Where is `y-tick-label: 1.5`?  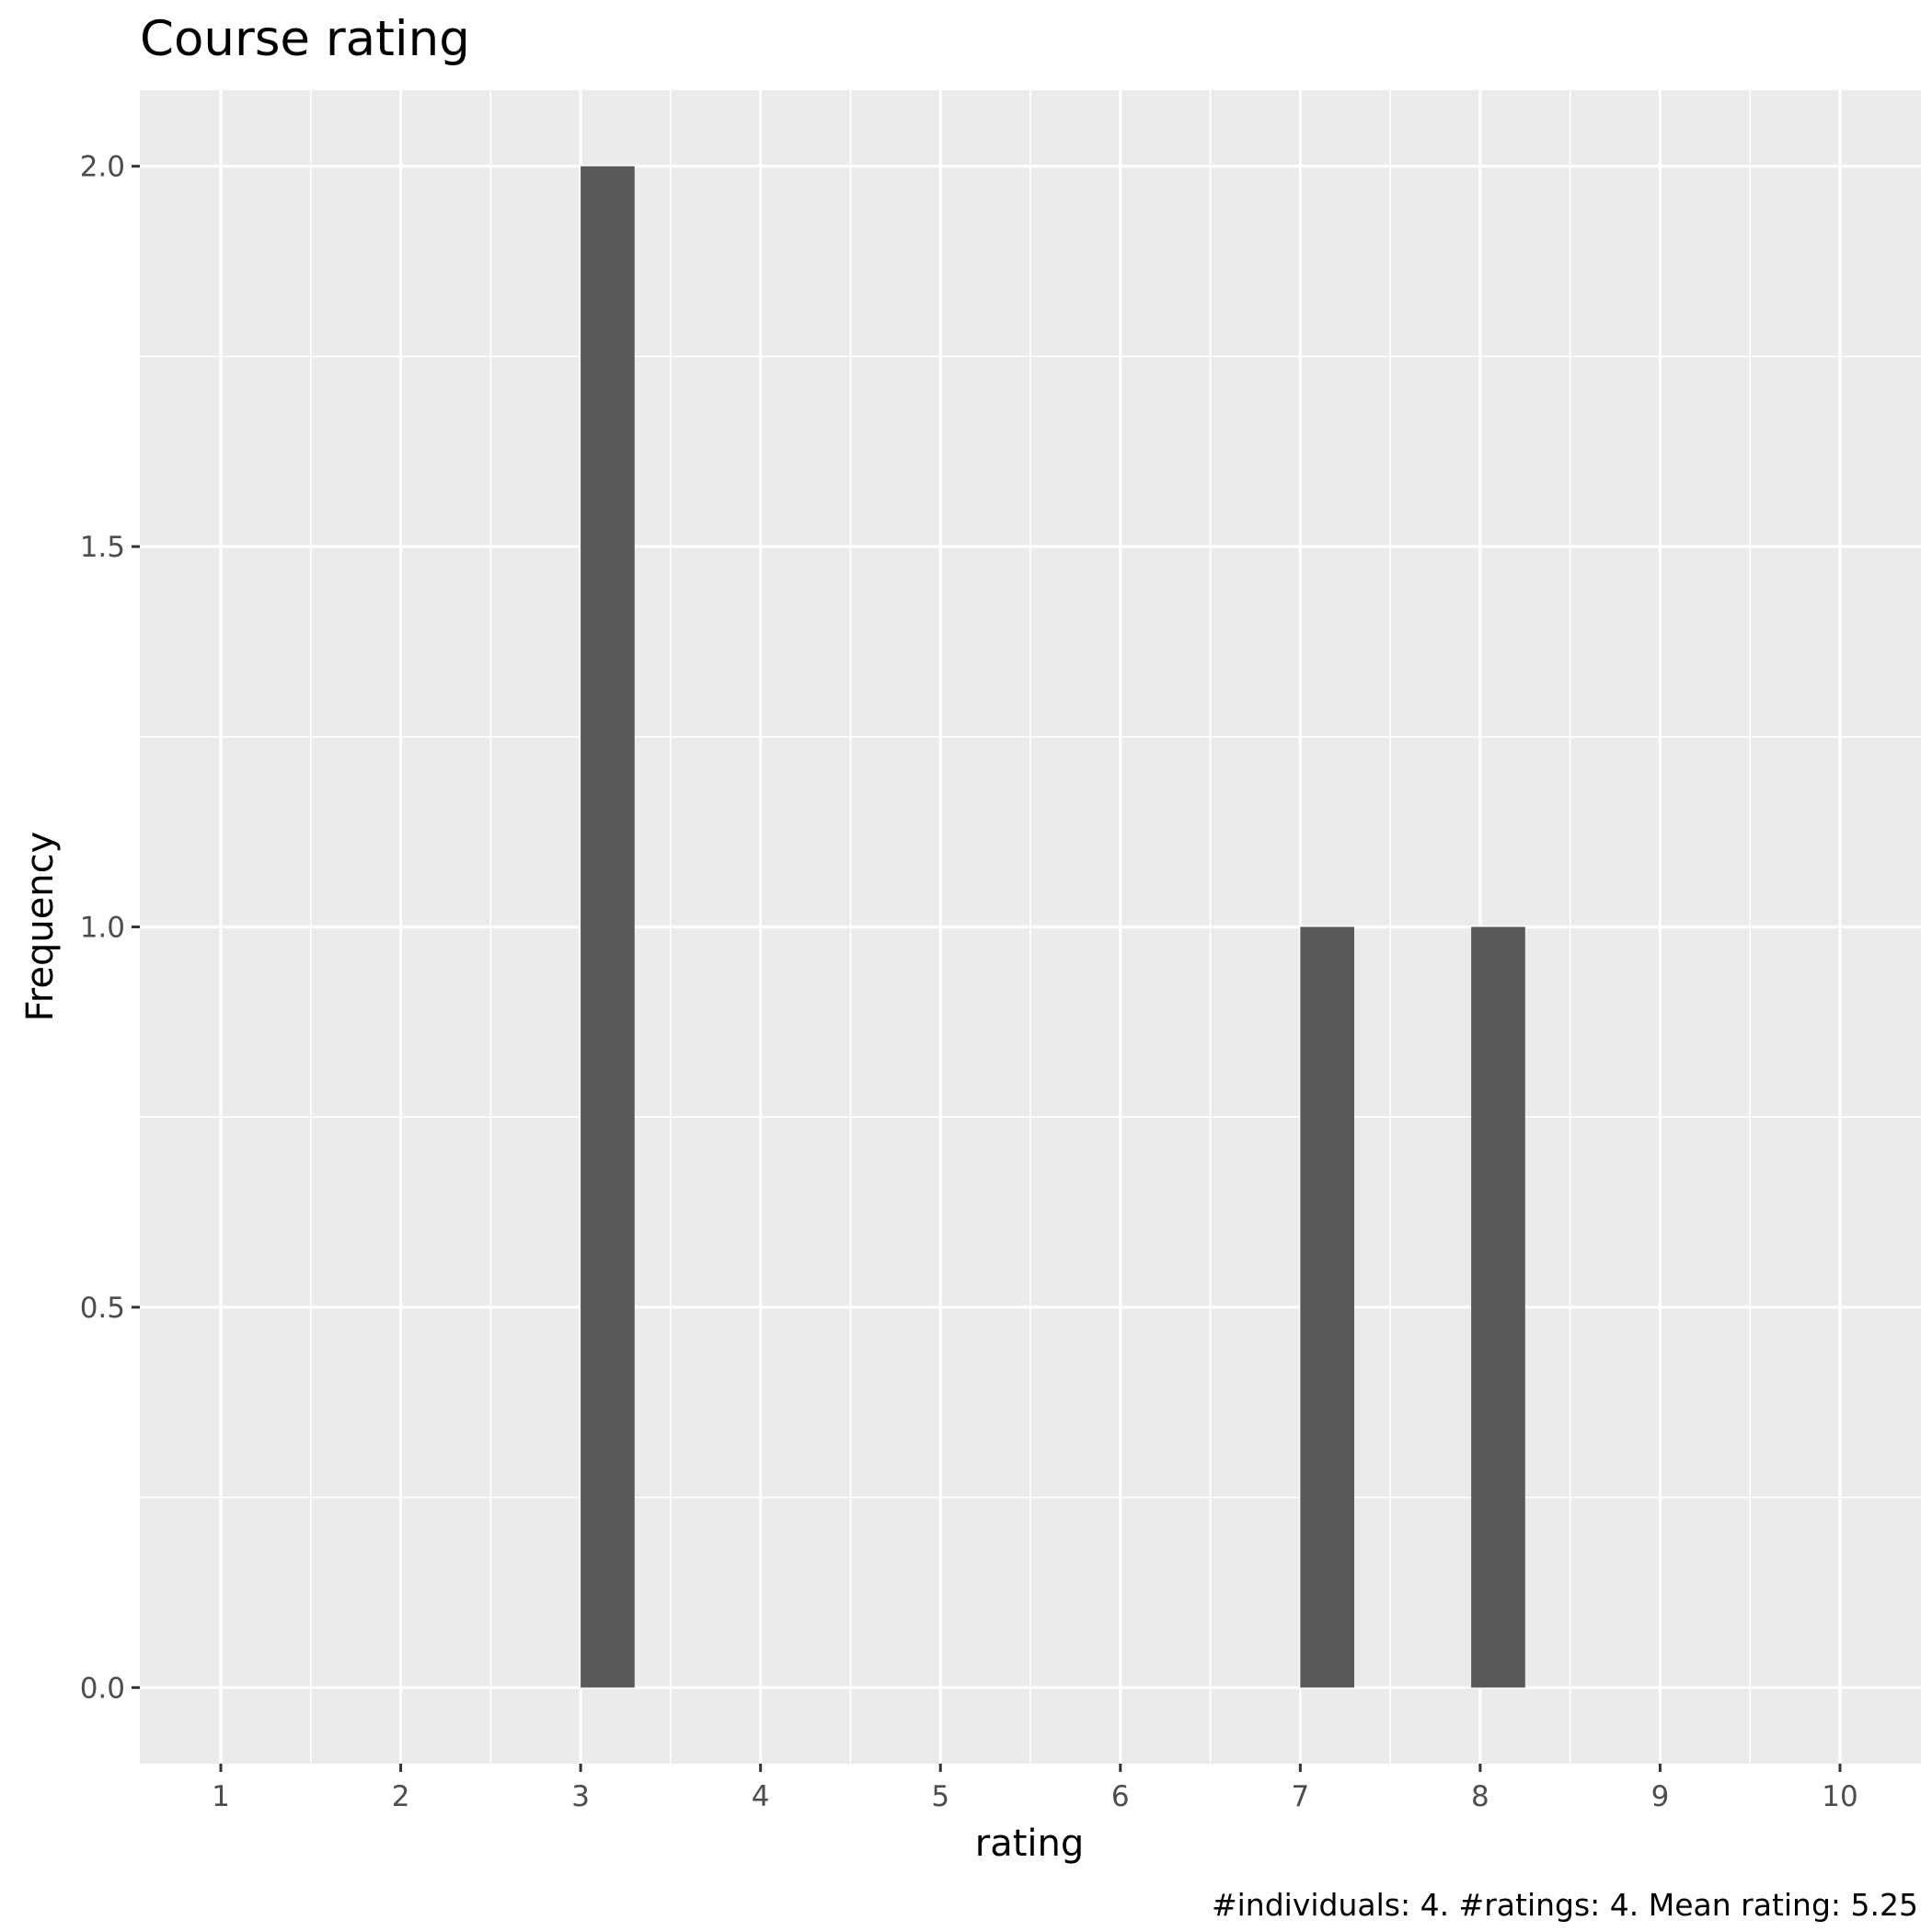 y-tick-label: 1.5 is located at coordinates (102, 547).